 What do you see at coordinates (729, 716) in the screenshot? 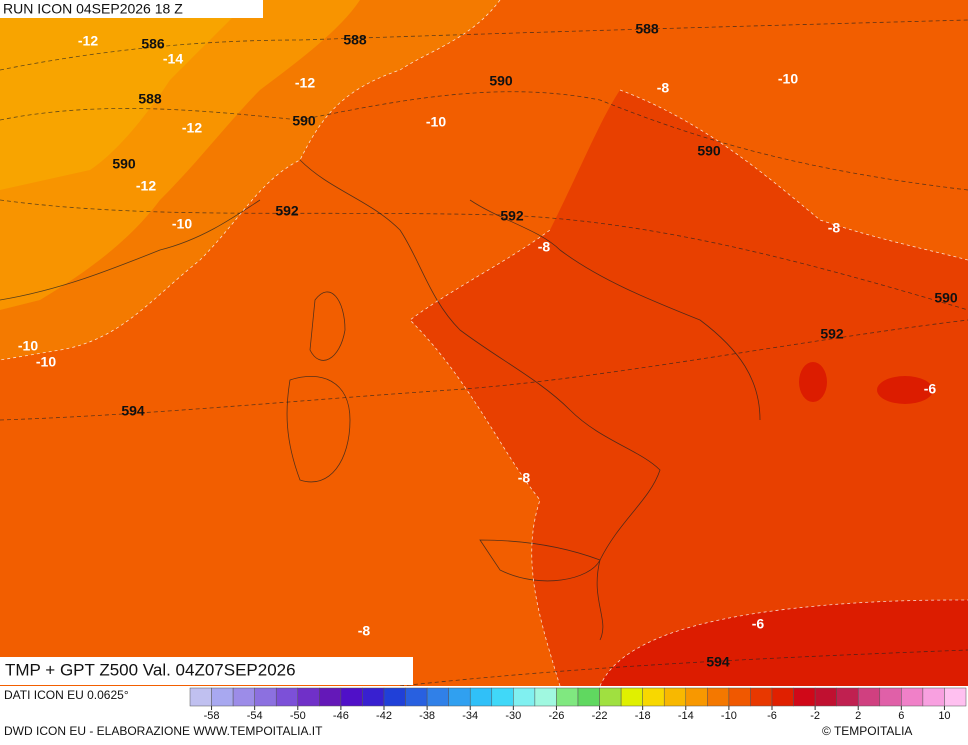
I see `colorbar-tick-label: -10` at bounding box center [729, 716].